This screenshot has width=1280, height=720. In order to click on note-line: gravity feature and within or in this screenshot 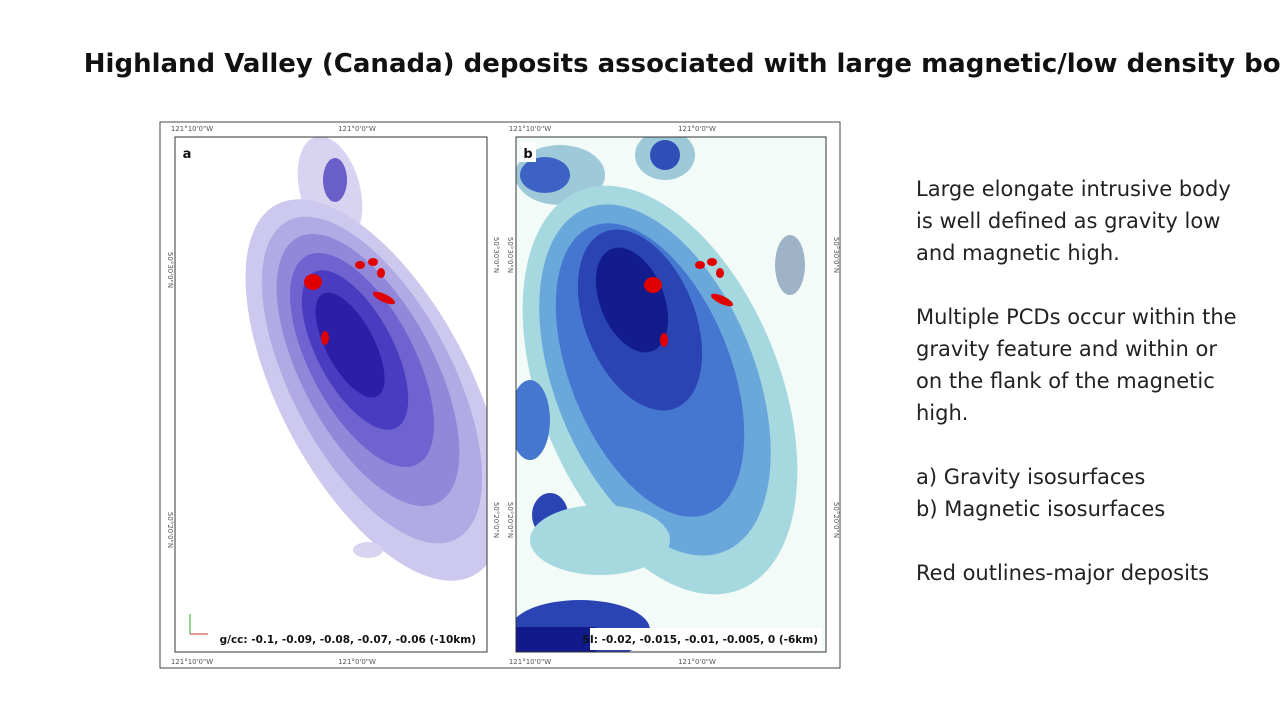, I will do `click(1066, 349)`.